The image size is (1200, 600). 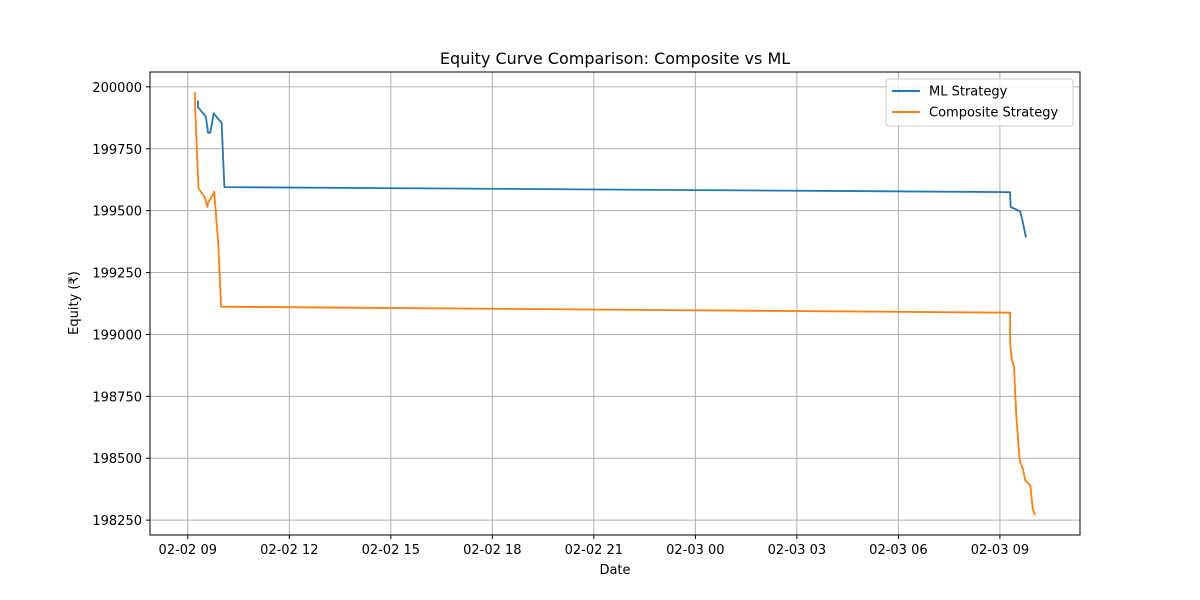 I want to click on y-tick-label: 200000, so click(x=117, y=88).